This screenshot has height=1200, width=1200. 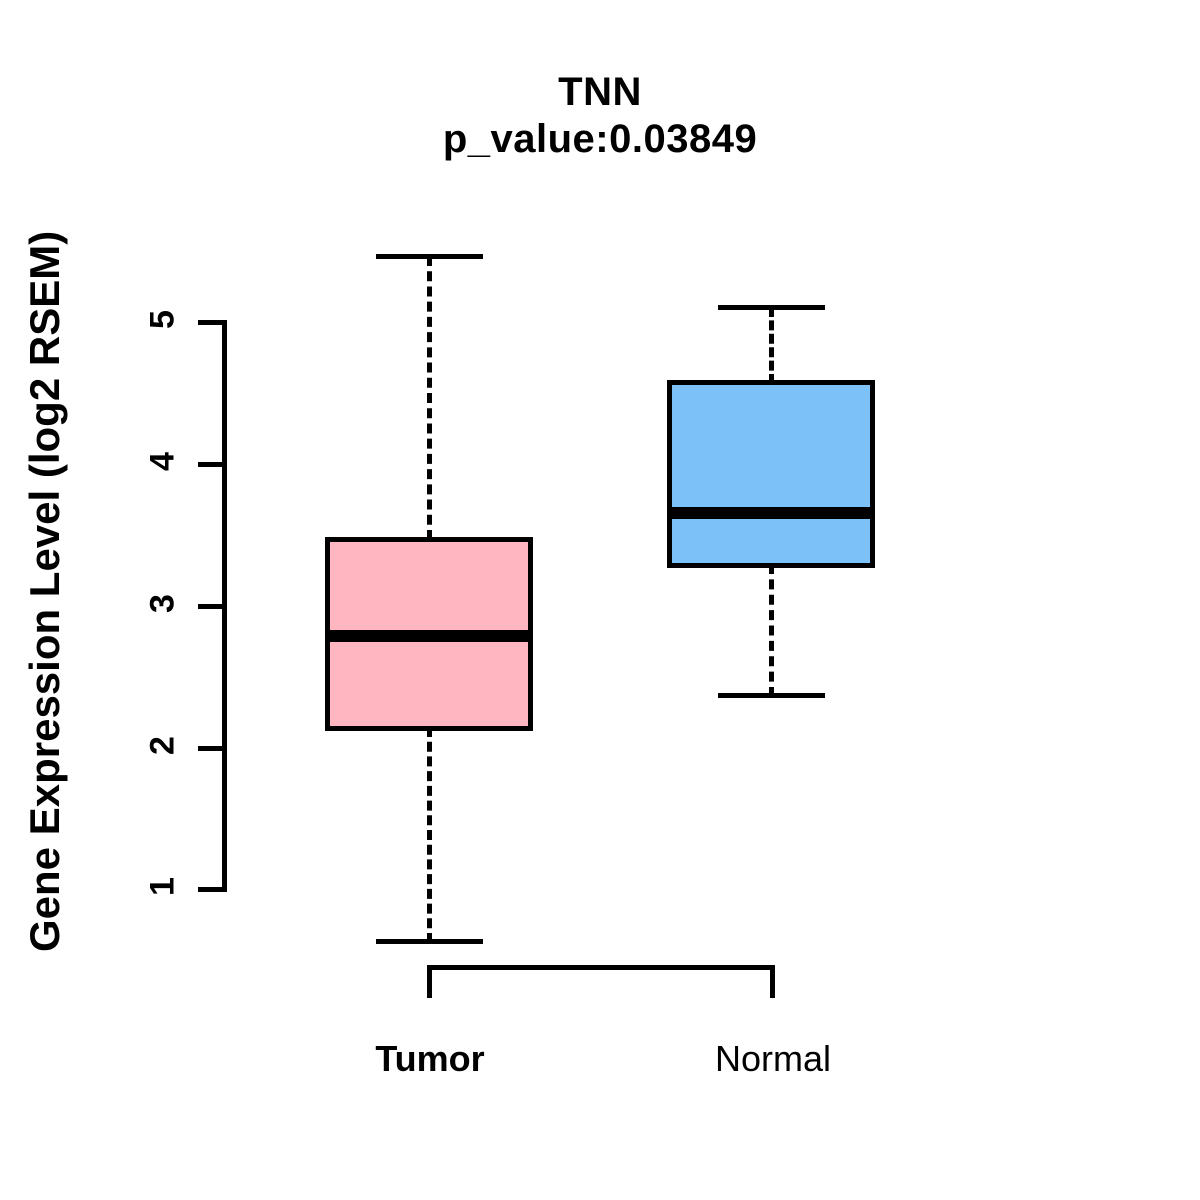 I want to click on x-tick-label-normal: Normal, so click(x=772, y=1058).